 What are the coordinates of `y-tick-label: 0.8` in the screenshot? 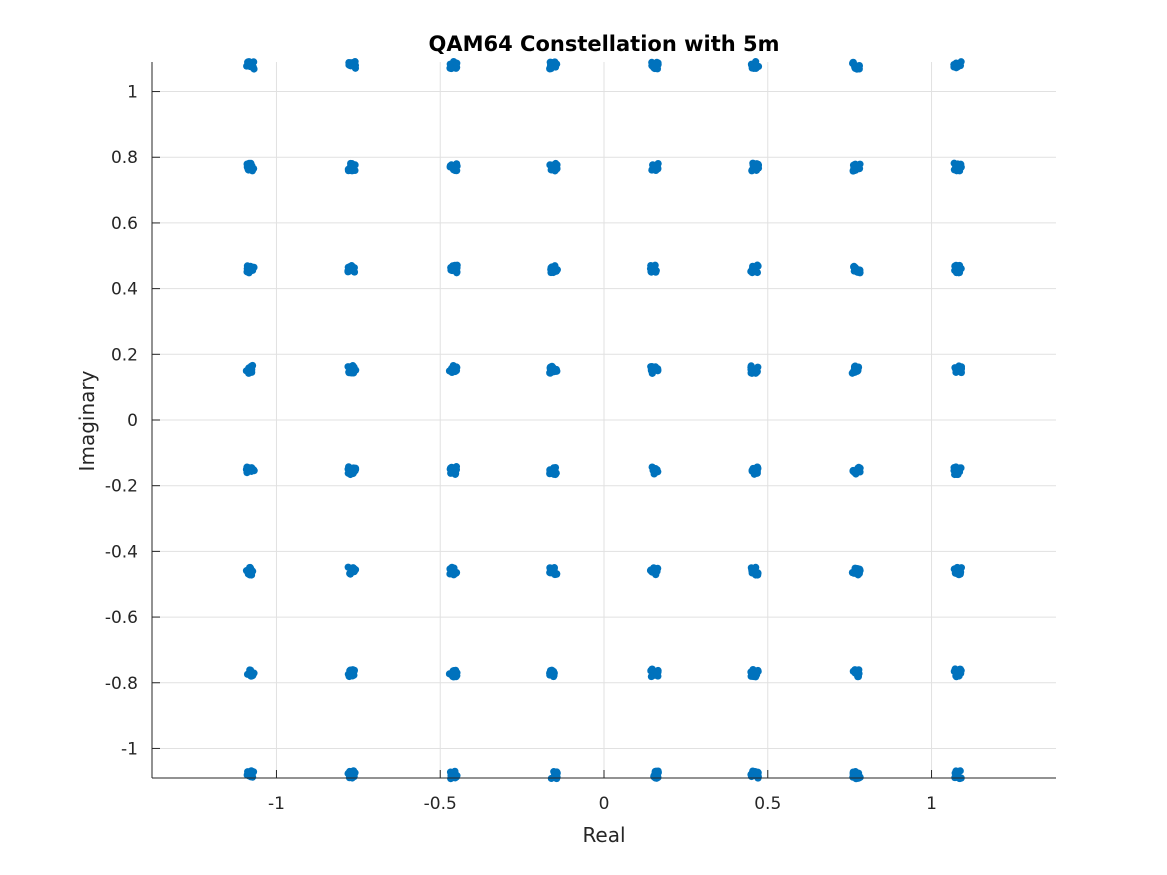 It's located at (124, 158).